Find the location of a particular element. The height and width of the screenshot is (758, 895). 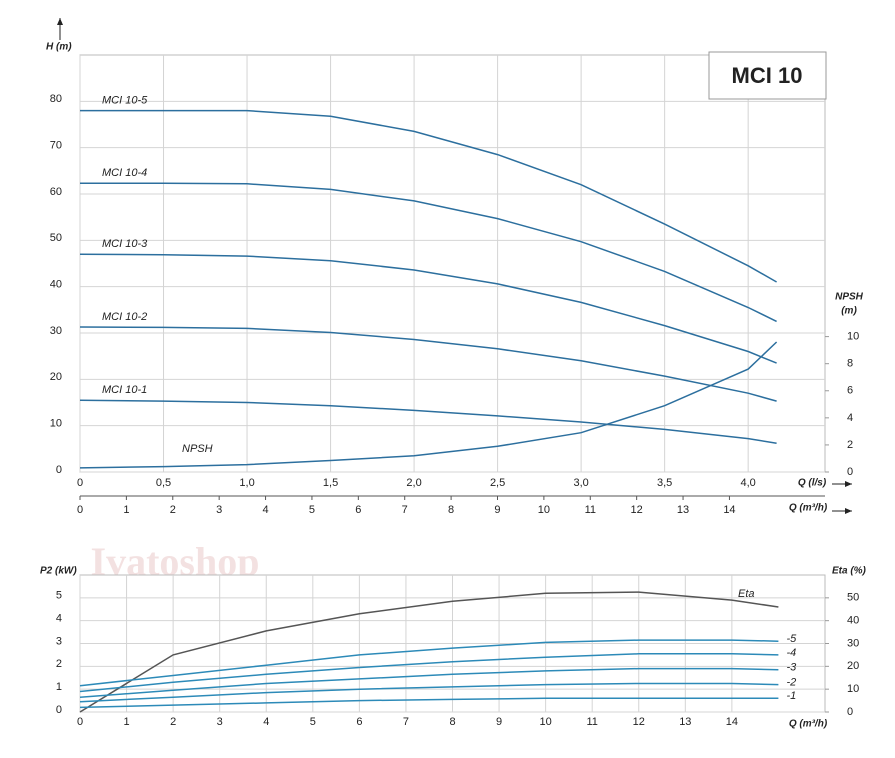

title-box is located at coordinates (767, 75).